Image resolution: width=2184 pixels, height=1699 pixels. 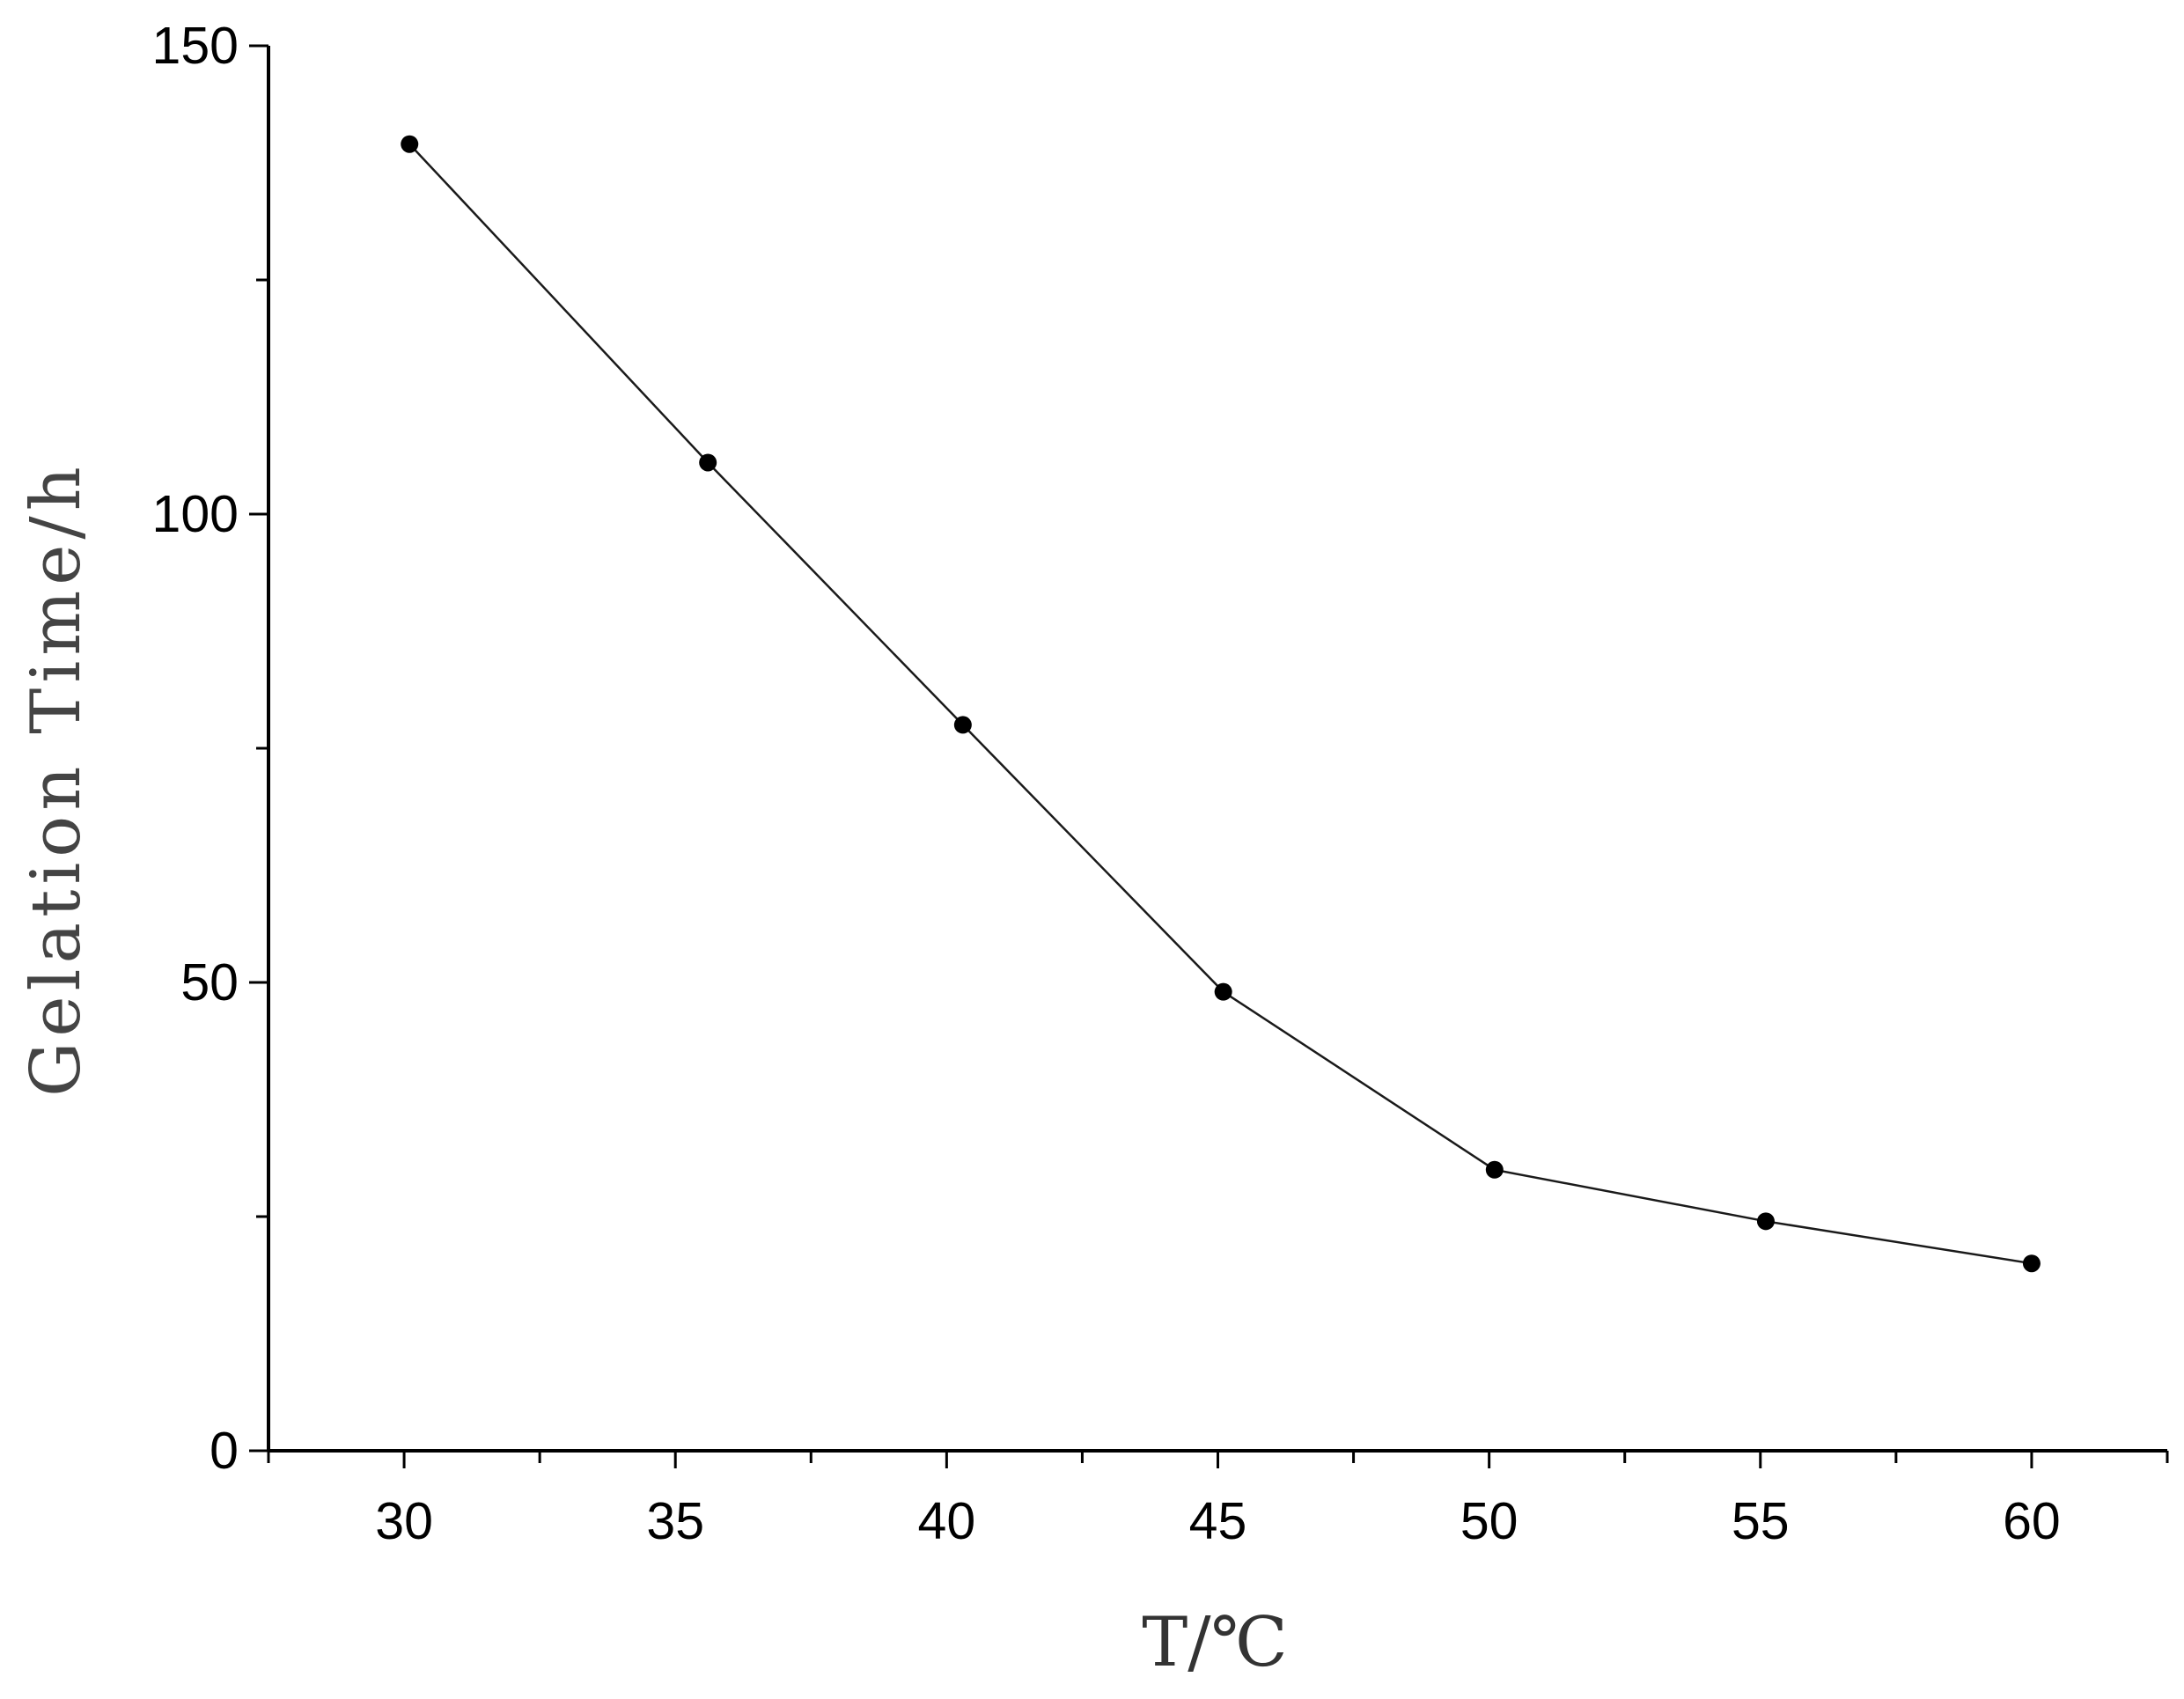 What do you see at coordinates (195, 46) in the screenshot?
I see `y-tick-label: 150` at bounding box center [195, 46].